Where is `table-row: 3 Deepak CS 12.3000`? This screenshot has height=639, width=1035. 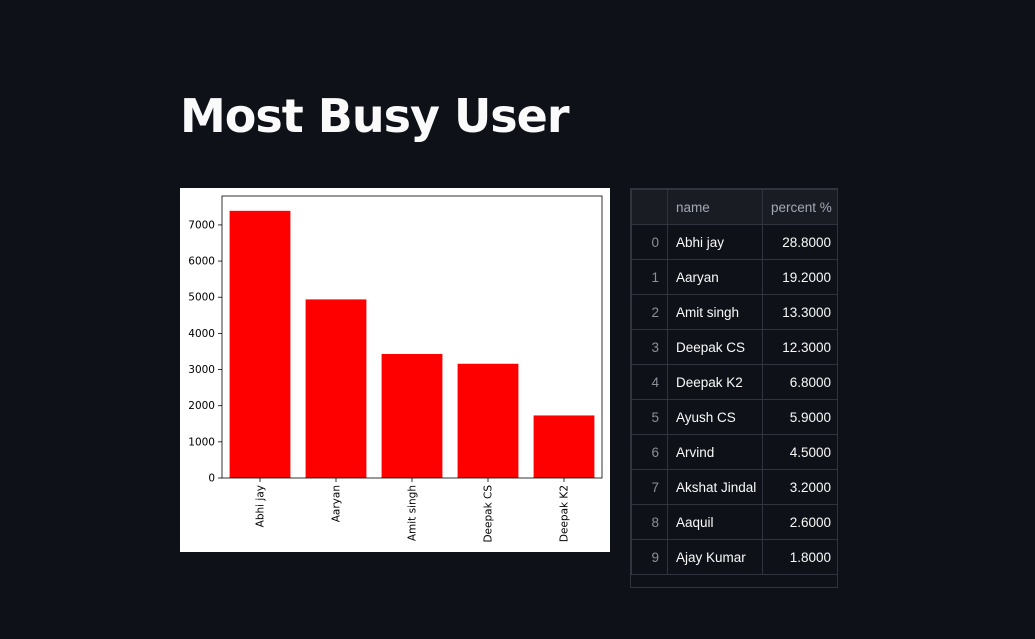 table-row: 3 Deepak CS 12.3000 is located at coordinates (734, 347).